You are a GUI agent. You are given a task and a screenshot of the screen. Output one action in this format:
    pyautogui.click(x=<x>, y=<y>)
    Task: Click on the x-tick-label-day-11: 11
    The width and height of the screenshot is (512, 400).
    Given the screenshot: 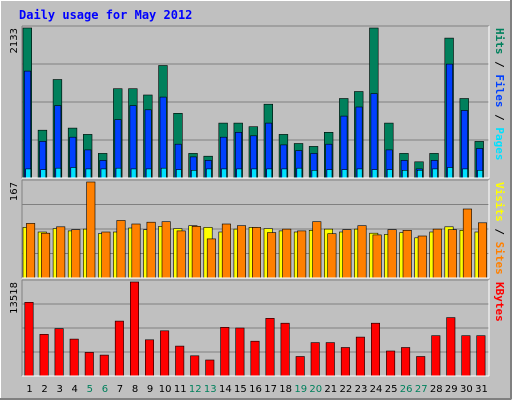 What is the action you would take?
    pyautogui.click(x=180, y=389)
    